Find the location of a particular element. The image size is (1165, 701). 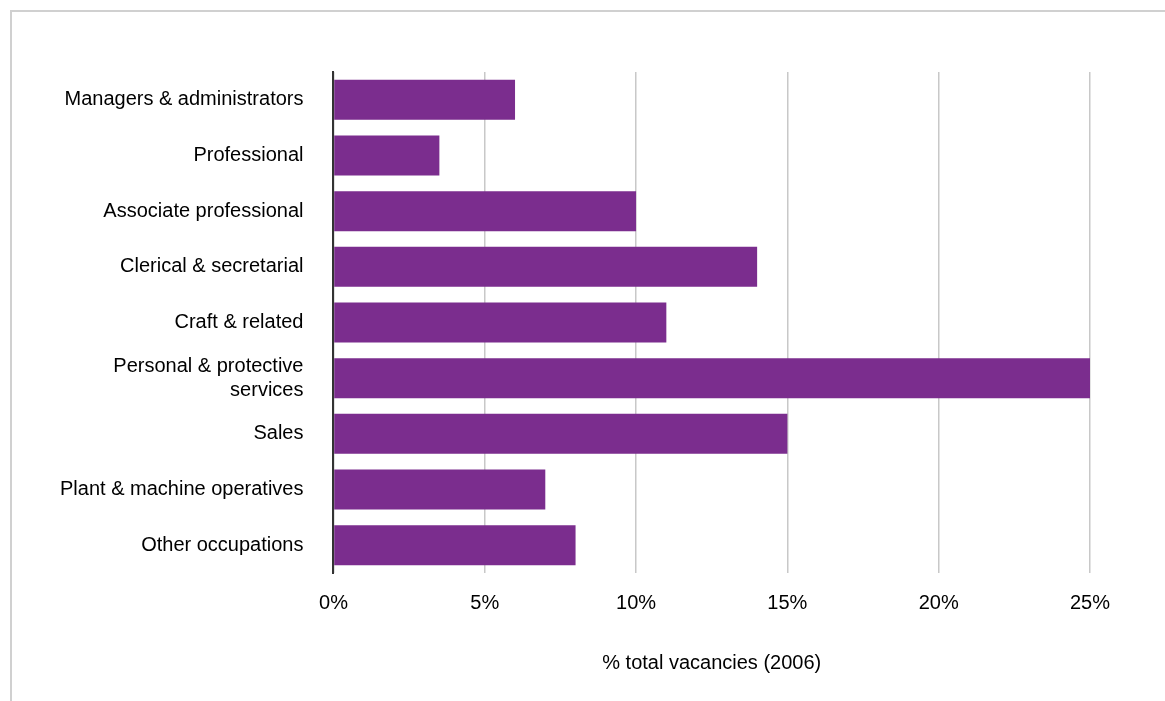

y-tick-label: Professional is located at coordinates (248, 154).